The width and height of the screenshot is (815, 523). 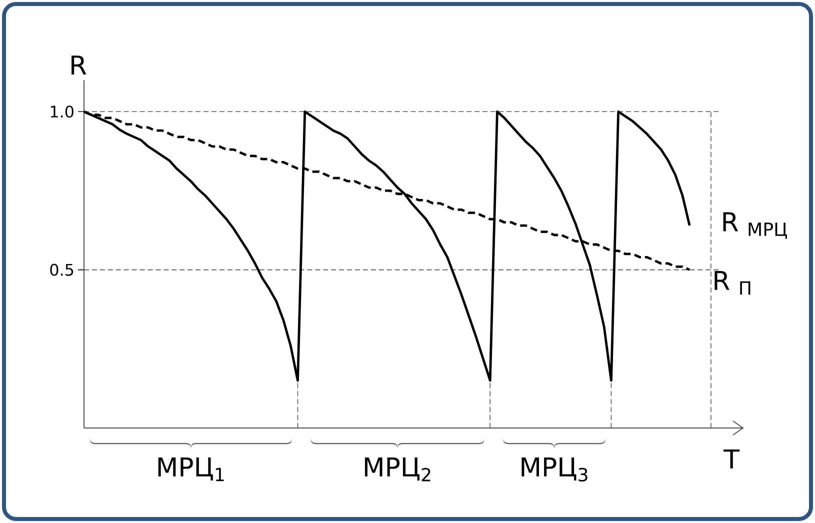 I want to click on y-tick-label: 1.0, so click(x=62, y=112).